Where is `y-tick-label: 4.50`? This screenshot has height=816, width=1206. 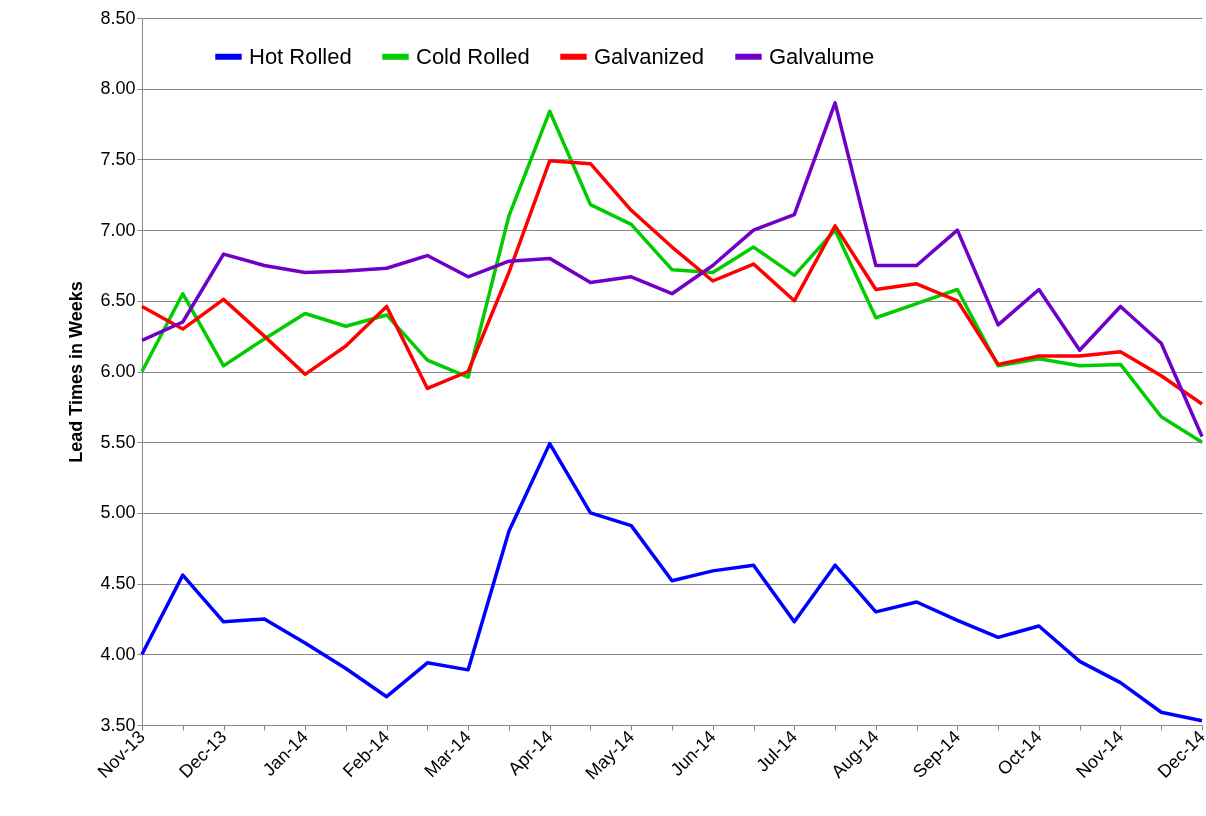
y-tick-label: 4.50 is located at coordinates (118, 583).